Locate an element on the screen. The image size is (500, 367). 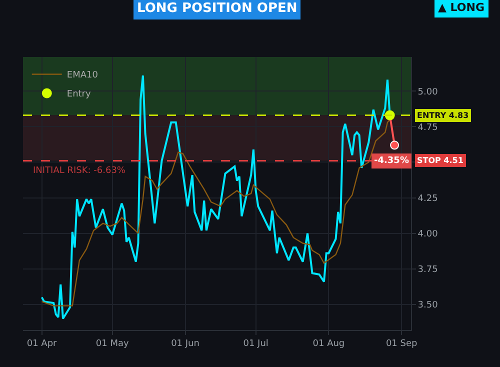
x-tick-label: 01 May is located at coordinates (113, 343).